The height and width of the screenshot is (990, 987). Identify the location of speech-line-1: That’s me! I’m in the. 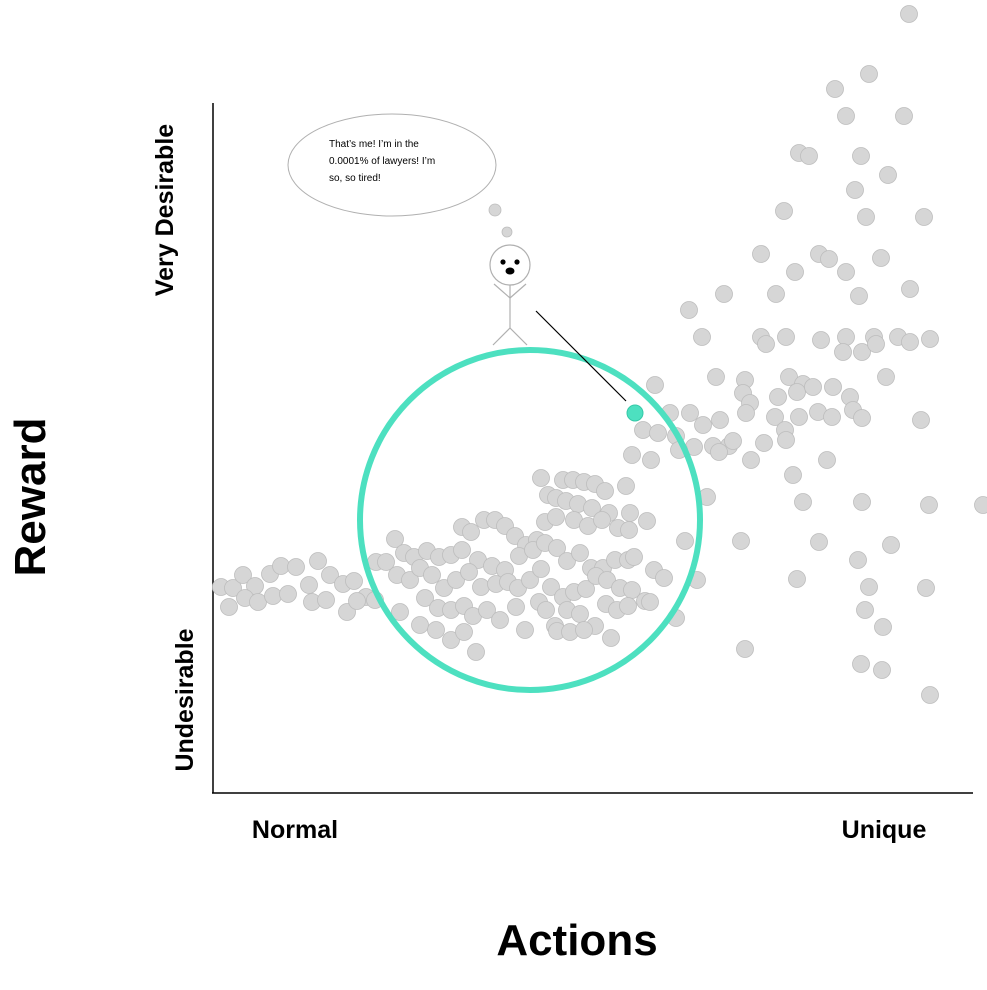
(374, 144).